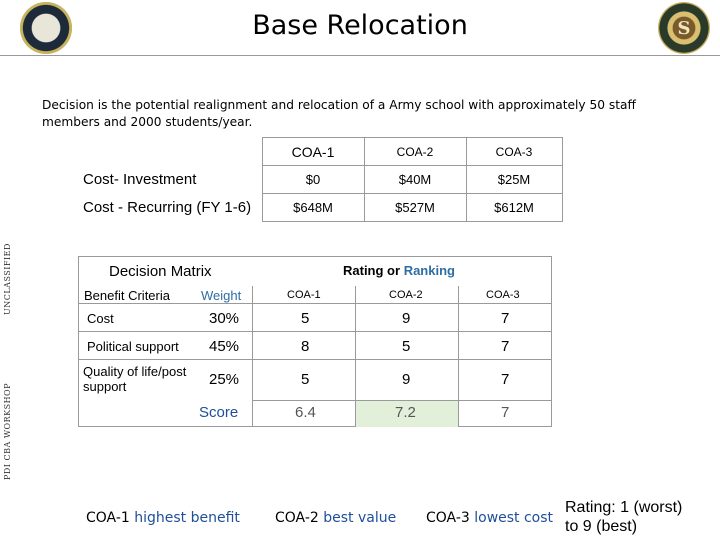 This screenshot has width=720, height=540. I want to click on best-score-highlight, so click(406, 413).